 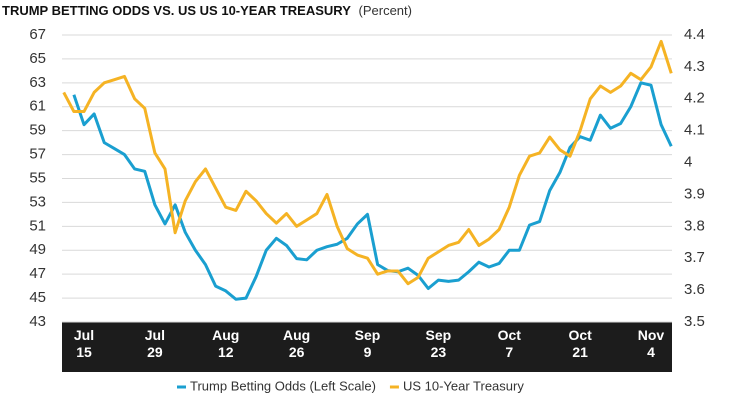 What do you see at coordinates (463, 385) in the screenshot?
I see `legend-label: US 10-Year Treasury` at bounding box center [463, 385].